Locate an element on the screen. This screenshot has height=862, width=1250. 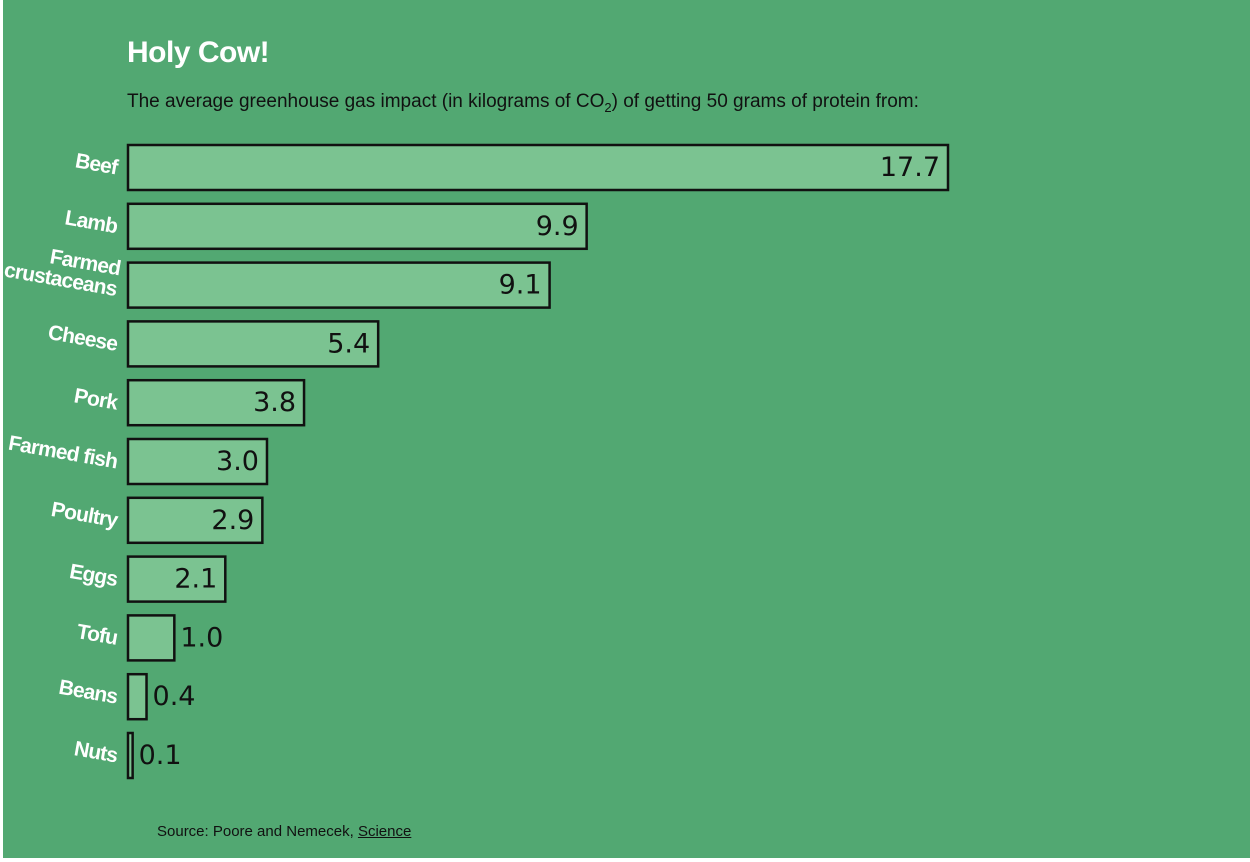
bar-farmed-fish is located at coordinates (197, 461).